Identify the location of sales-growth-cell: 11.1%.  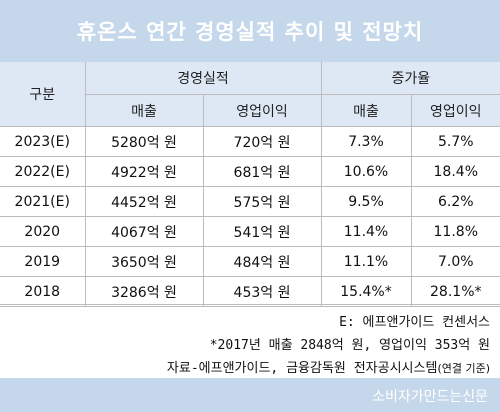
(366, 261).